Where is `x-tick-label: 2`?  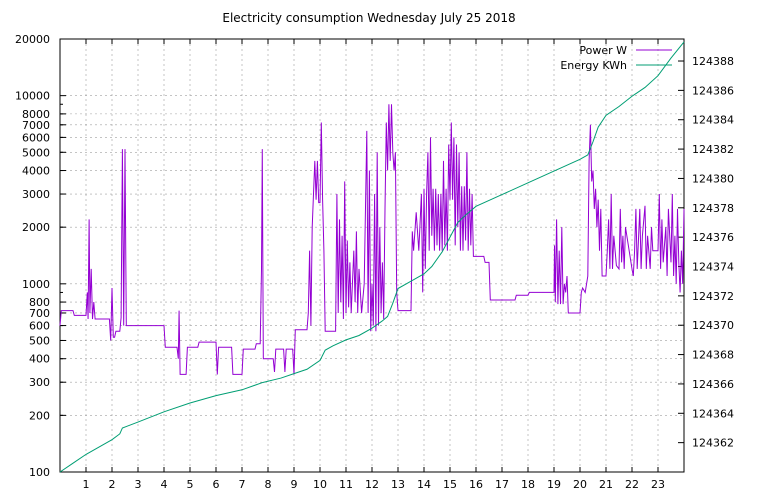
x-tick-label: 2 is located at coordinates (112, 484).